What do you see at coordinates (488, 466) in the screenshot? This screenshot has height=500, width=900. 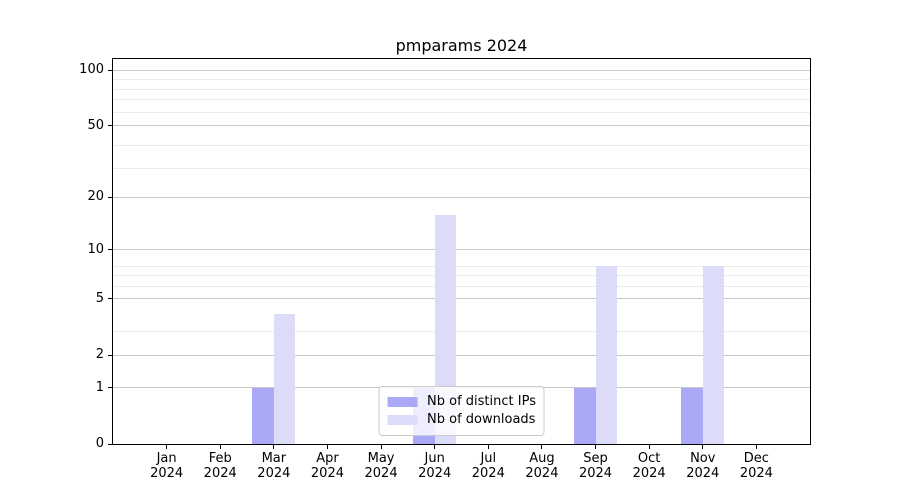 I see `x-tick-label: Jul 2024` at bounding box center [488, 466].